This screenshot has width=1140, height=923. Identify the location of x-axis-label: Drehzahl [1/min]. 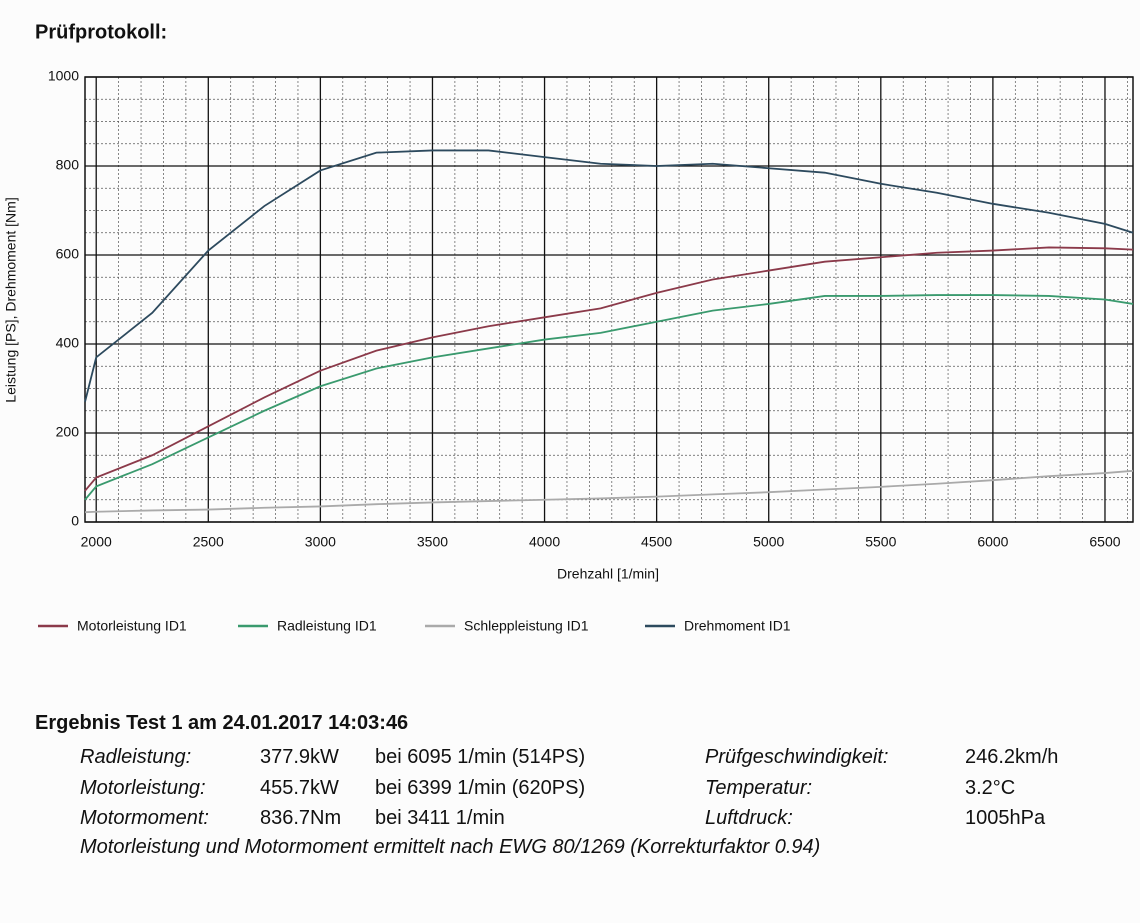
(608, 574).